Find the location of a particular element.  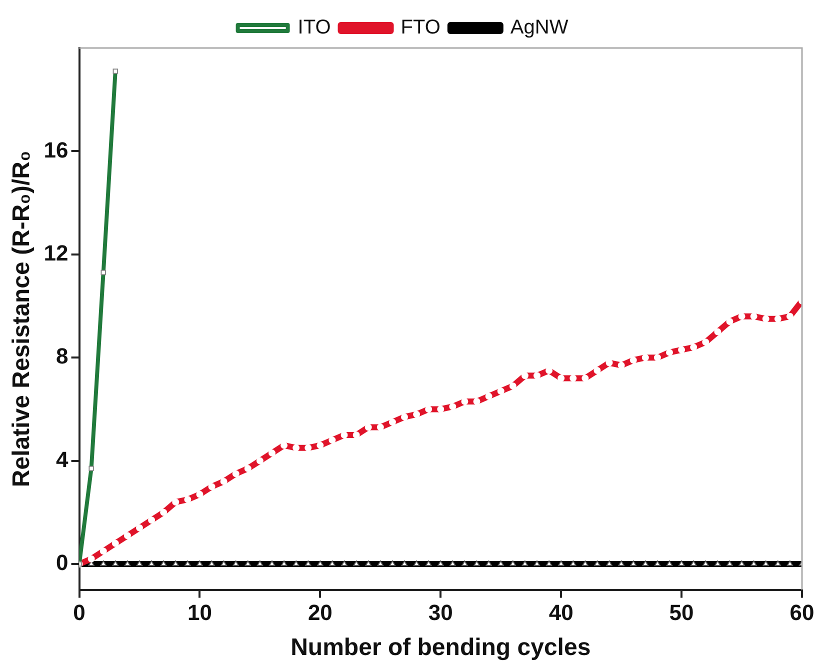

y-tick-label: 0 is located at coordinates (62, 563).